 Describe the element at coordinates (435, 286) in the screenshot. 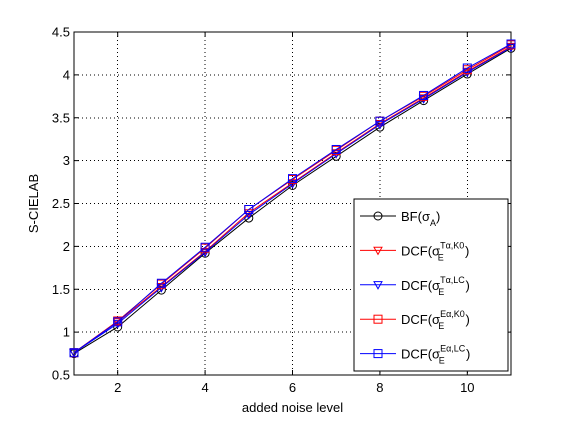

I see `legend-label: DCF(σTα,LC E)` at that location.